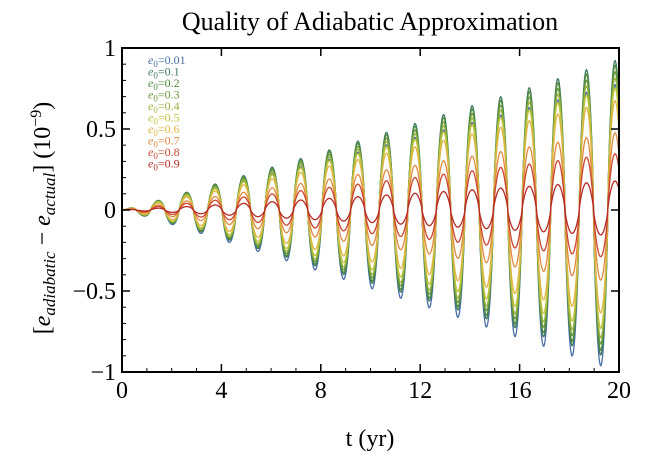 The width and height of the screenshot is (649, 456). Describe the element at coordinates (321, 391) in the screenshot. I see `x-tick-label: 8` at that location.